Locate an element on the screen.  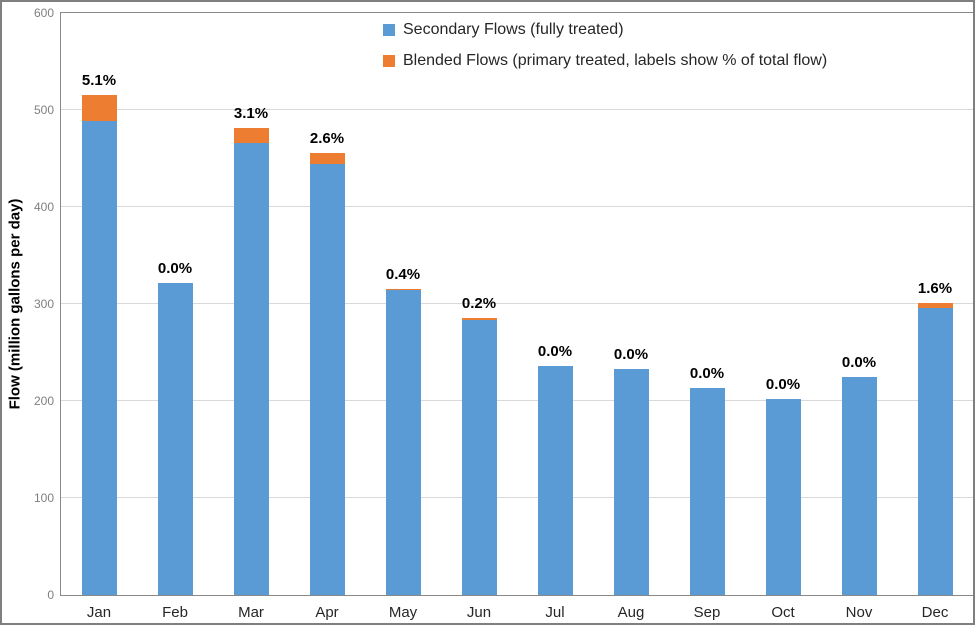
bar-label-jun: 0.2% is located at coordinates (479, 304).